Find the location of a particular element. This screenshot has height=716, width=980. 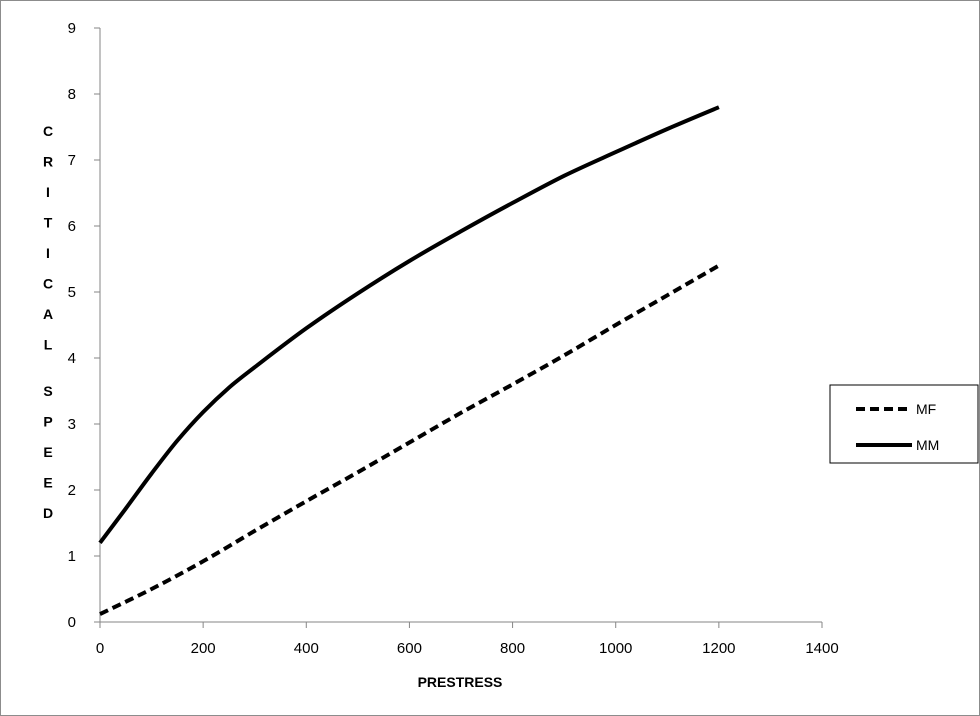

x-tick-label: 1400 is located at coordinates (821, 648).